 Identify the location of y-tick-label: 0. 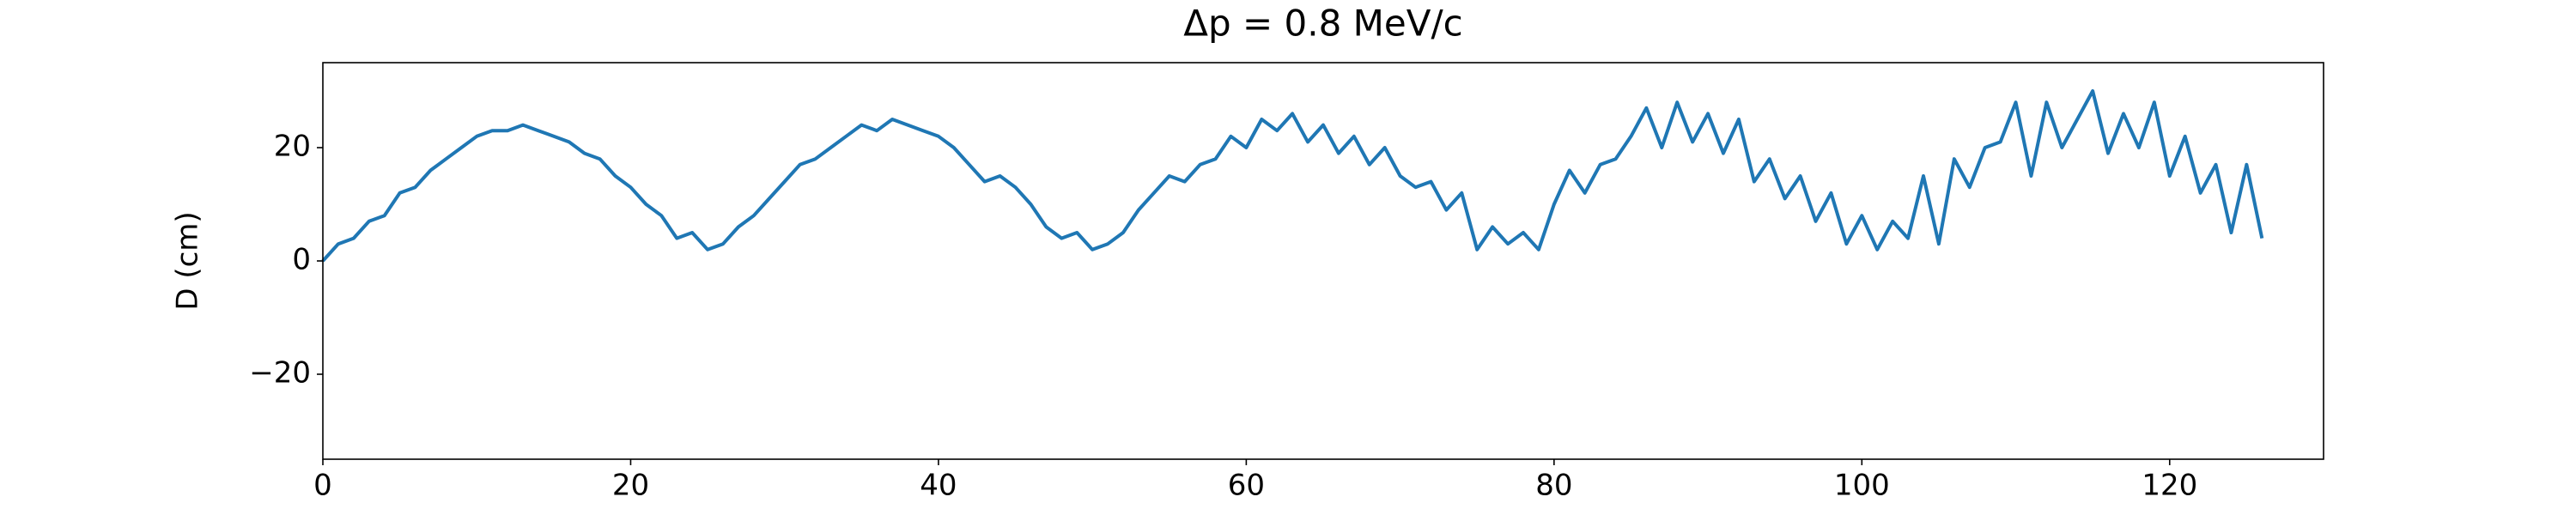
(301, 260).